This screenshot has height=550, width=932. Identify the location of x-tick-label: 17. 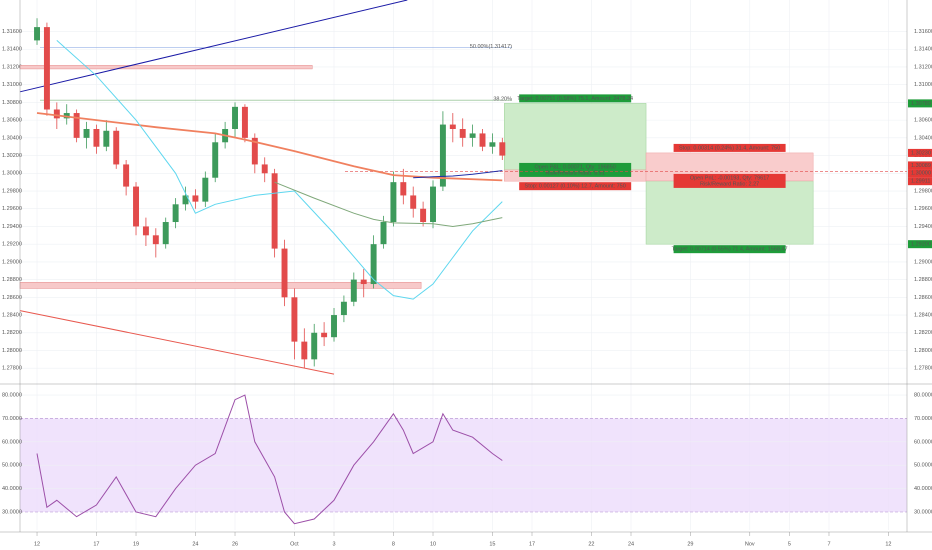
(532, 544).